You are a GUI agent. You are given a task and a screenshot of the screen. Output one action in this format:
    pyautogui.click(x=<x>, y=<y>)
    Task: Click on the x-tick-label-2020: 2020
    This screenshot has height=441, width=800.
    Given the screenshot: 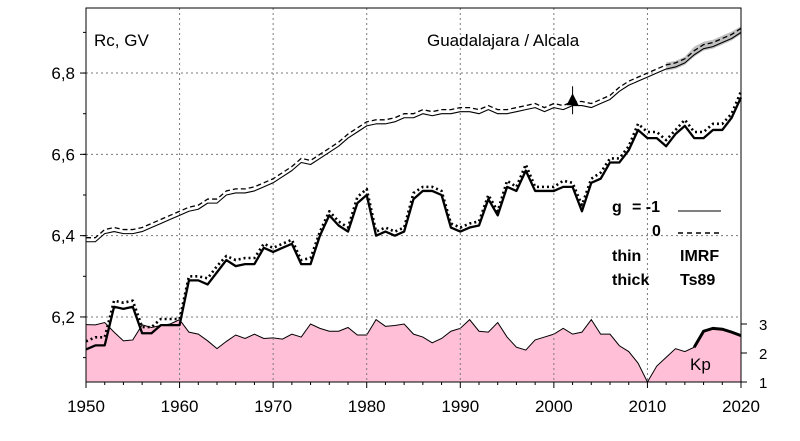 What is the action you would take?
    pyautogui.click(x=741, y=406)
    